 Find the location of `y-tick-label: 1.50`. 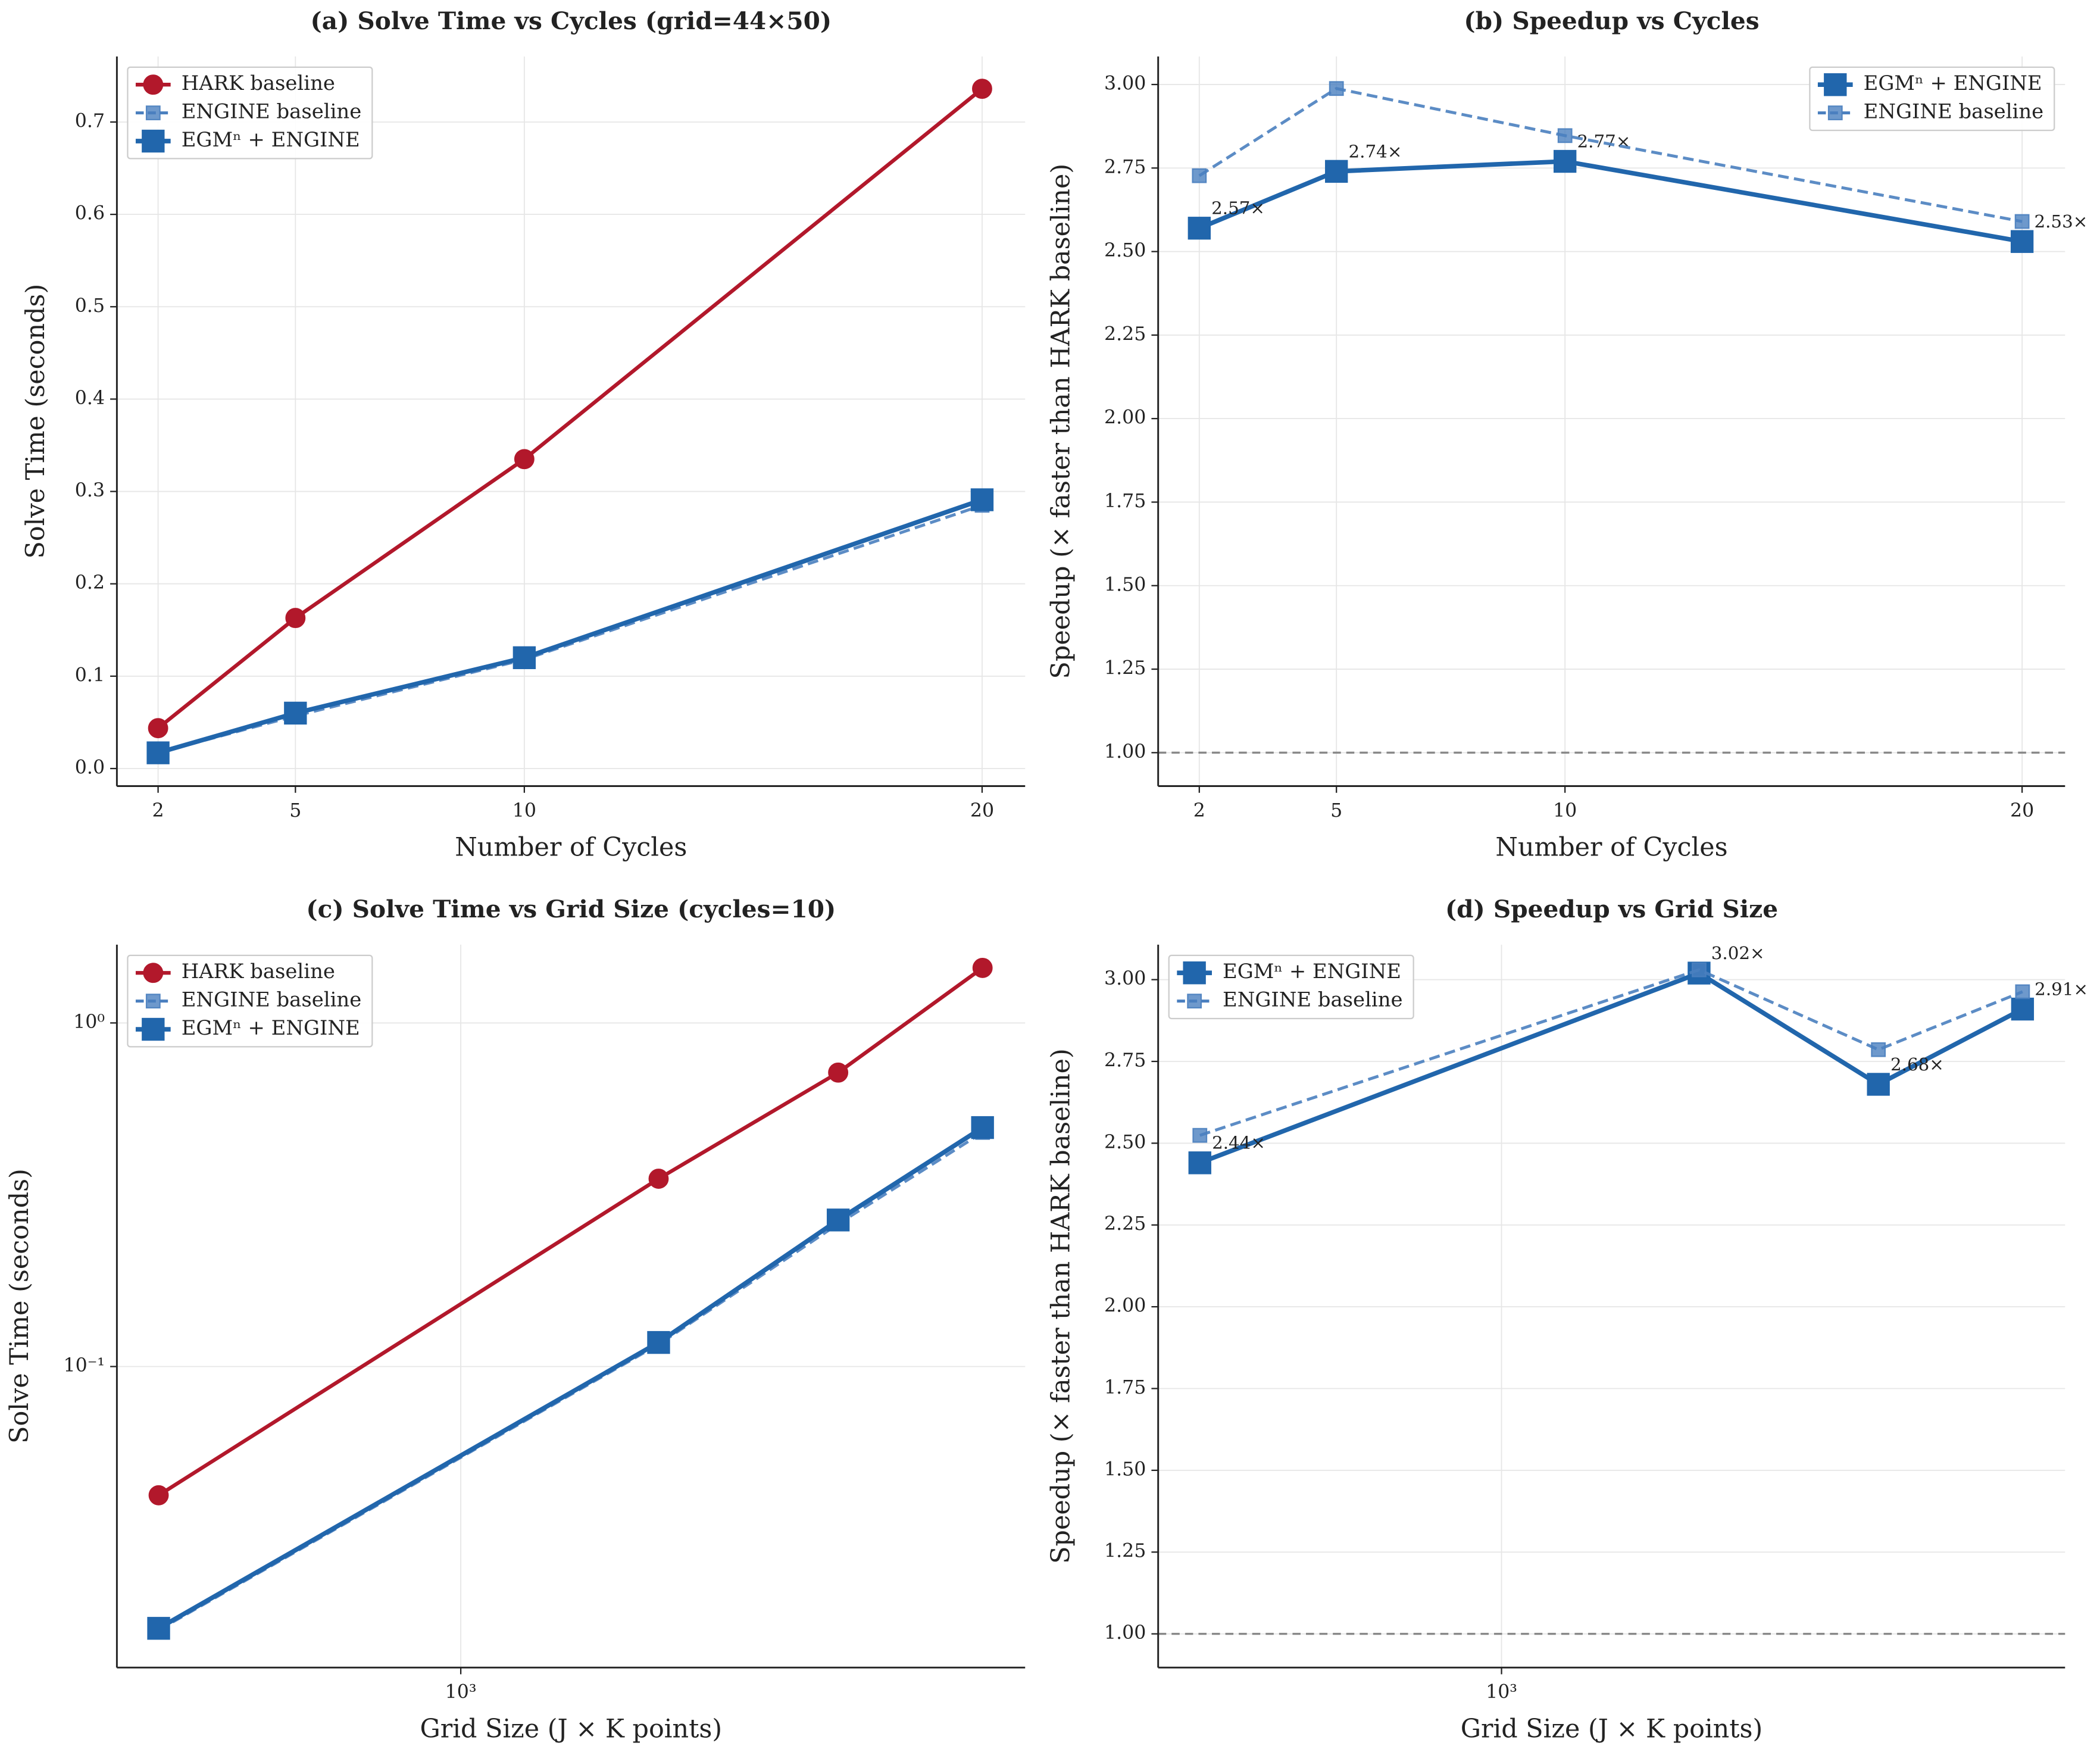

y-tick-label: 1.50 is located at coordinates (1125, 584).